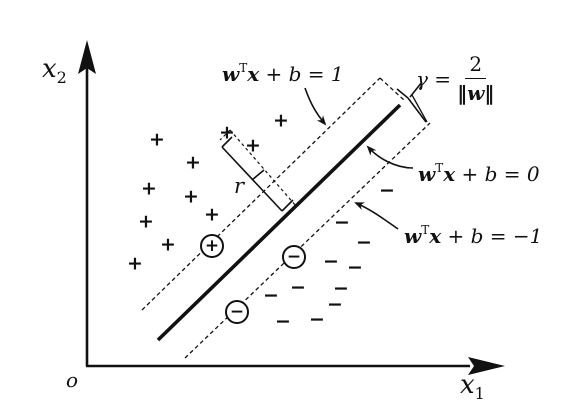 The width and height of the screenshot is (576, 413). I want to click on lower-equation-arrow, so click(376, 216).